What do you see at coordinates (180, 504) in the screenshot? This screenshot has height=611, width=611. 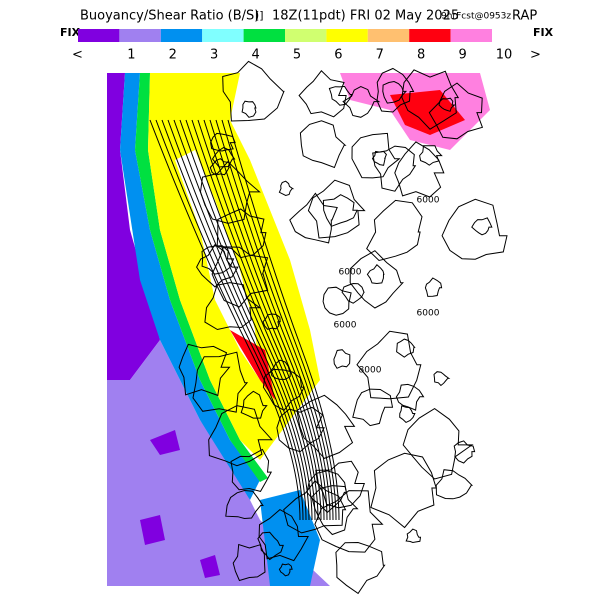 I see `shade-blobs` at bounding box center [180, 504].